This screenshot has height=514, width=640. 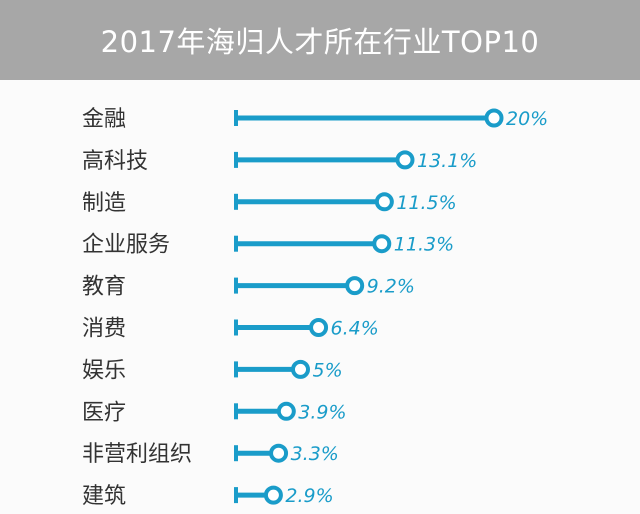 What do you see at coordinates (527, 119) in the screenshot?
I see `value-label: 20%` at bounding box center [527, 119].